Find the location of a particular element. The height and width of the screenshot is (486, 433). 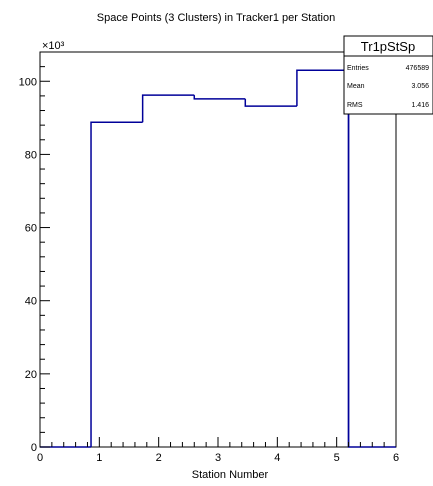

stats-box-name: Tr1pStSp is located at coordinates (388, 46).